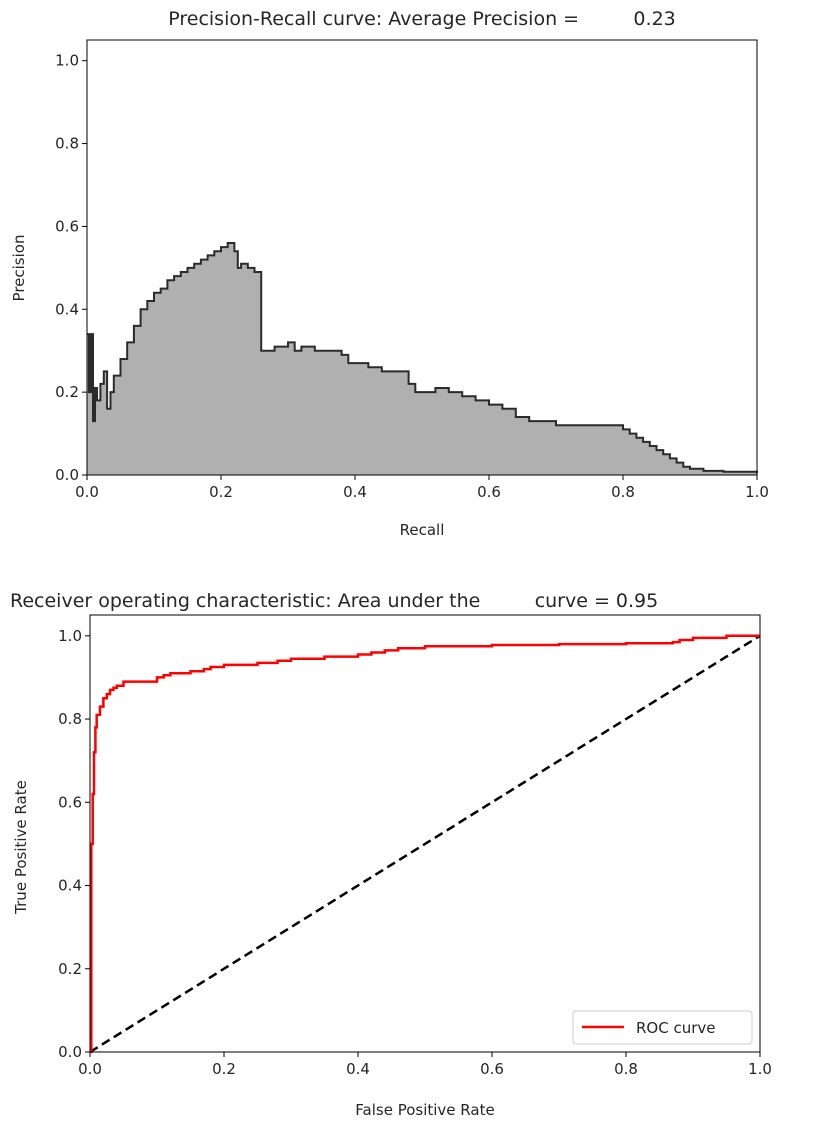 Image resolution: width=824 pixels, height=1125 pixels. What do you see at coordinates (757, 492) in the screenshot?
I see `pr-x-tick-label: 1.0` at bounding box center [757, 492].